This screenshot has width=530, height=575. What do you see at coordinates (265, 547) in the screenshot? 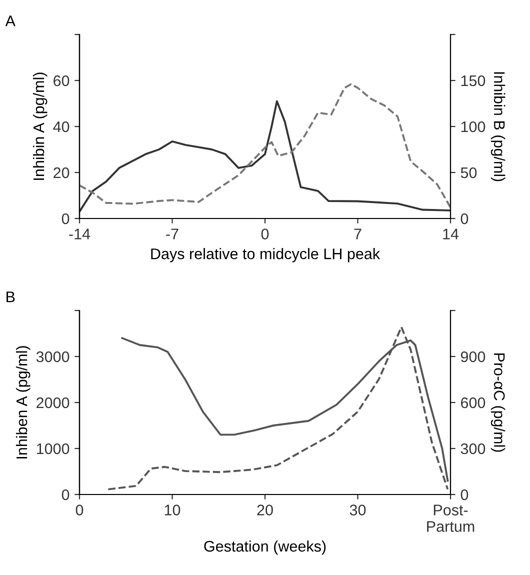
I see `x-axis-title: Gestation (weeks)` at bounding box center [265, 547].